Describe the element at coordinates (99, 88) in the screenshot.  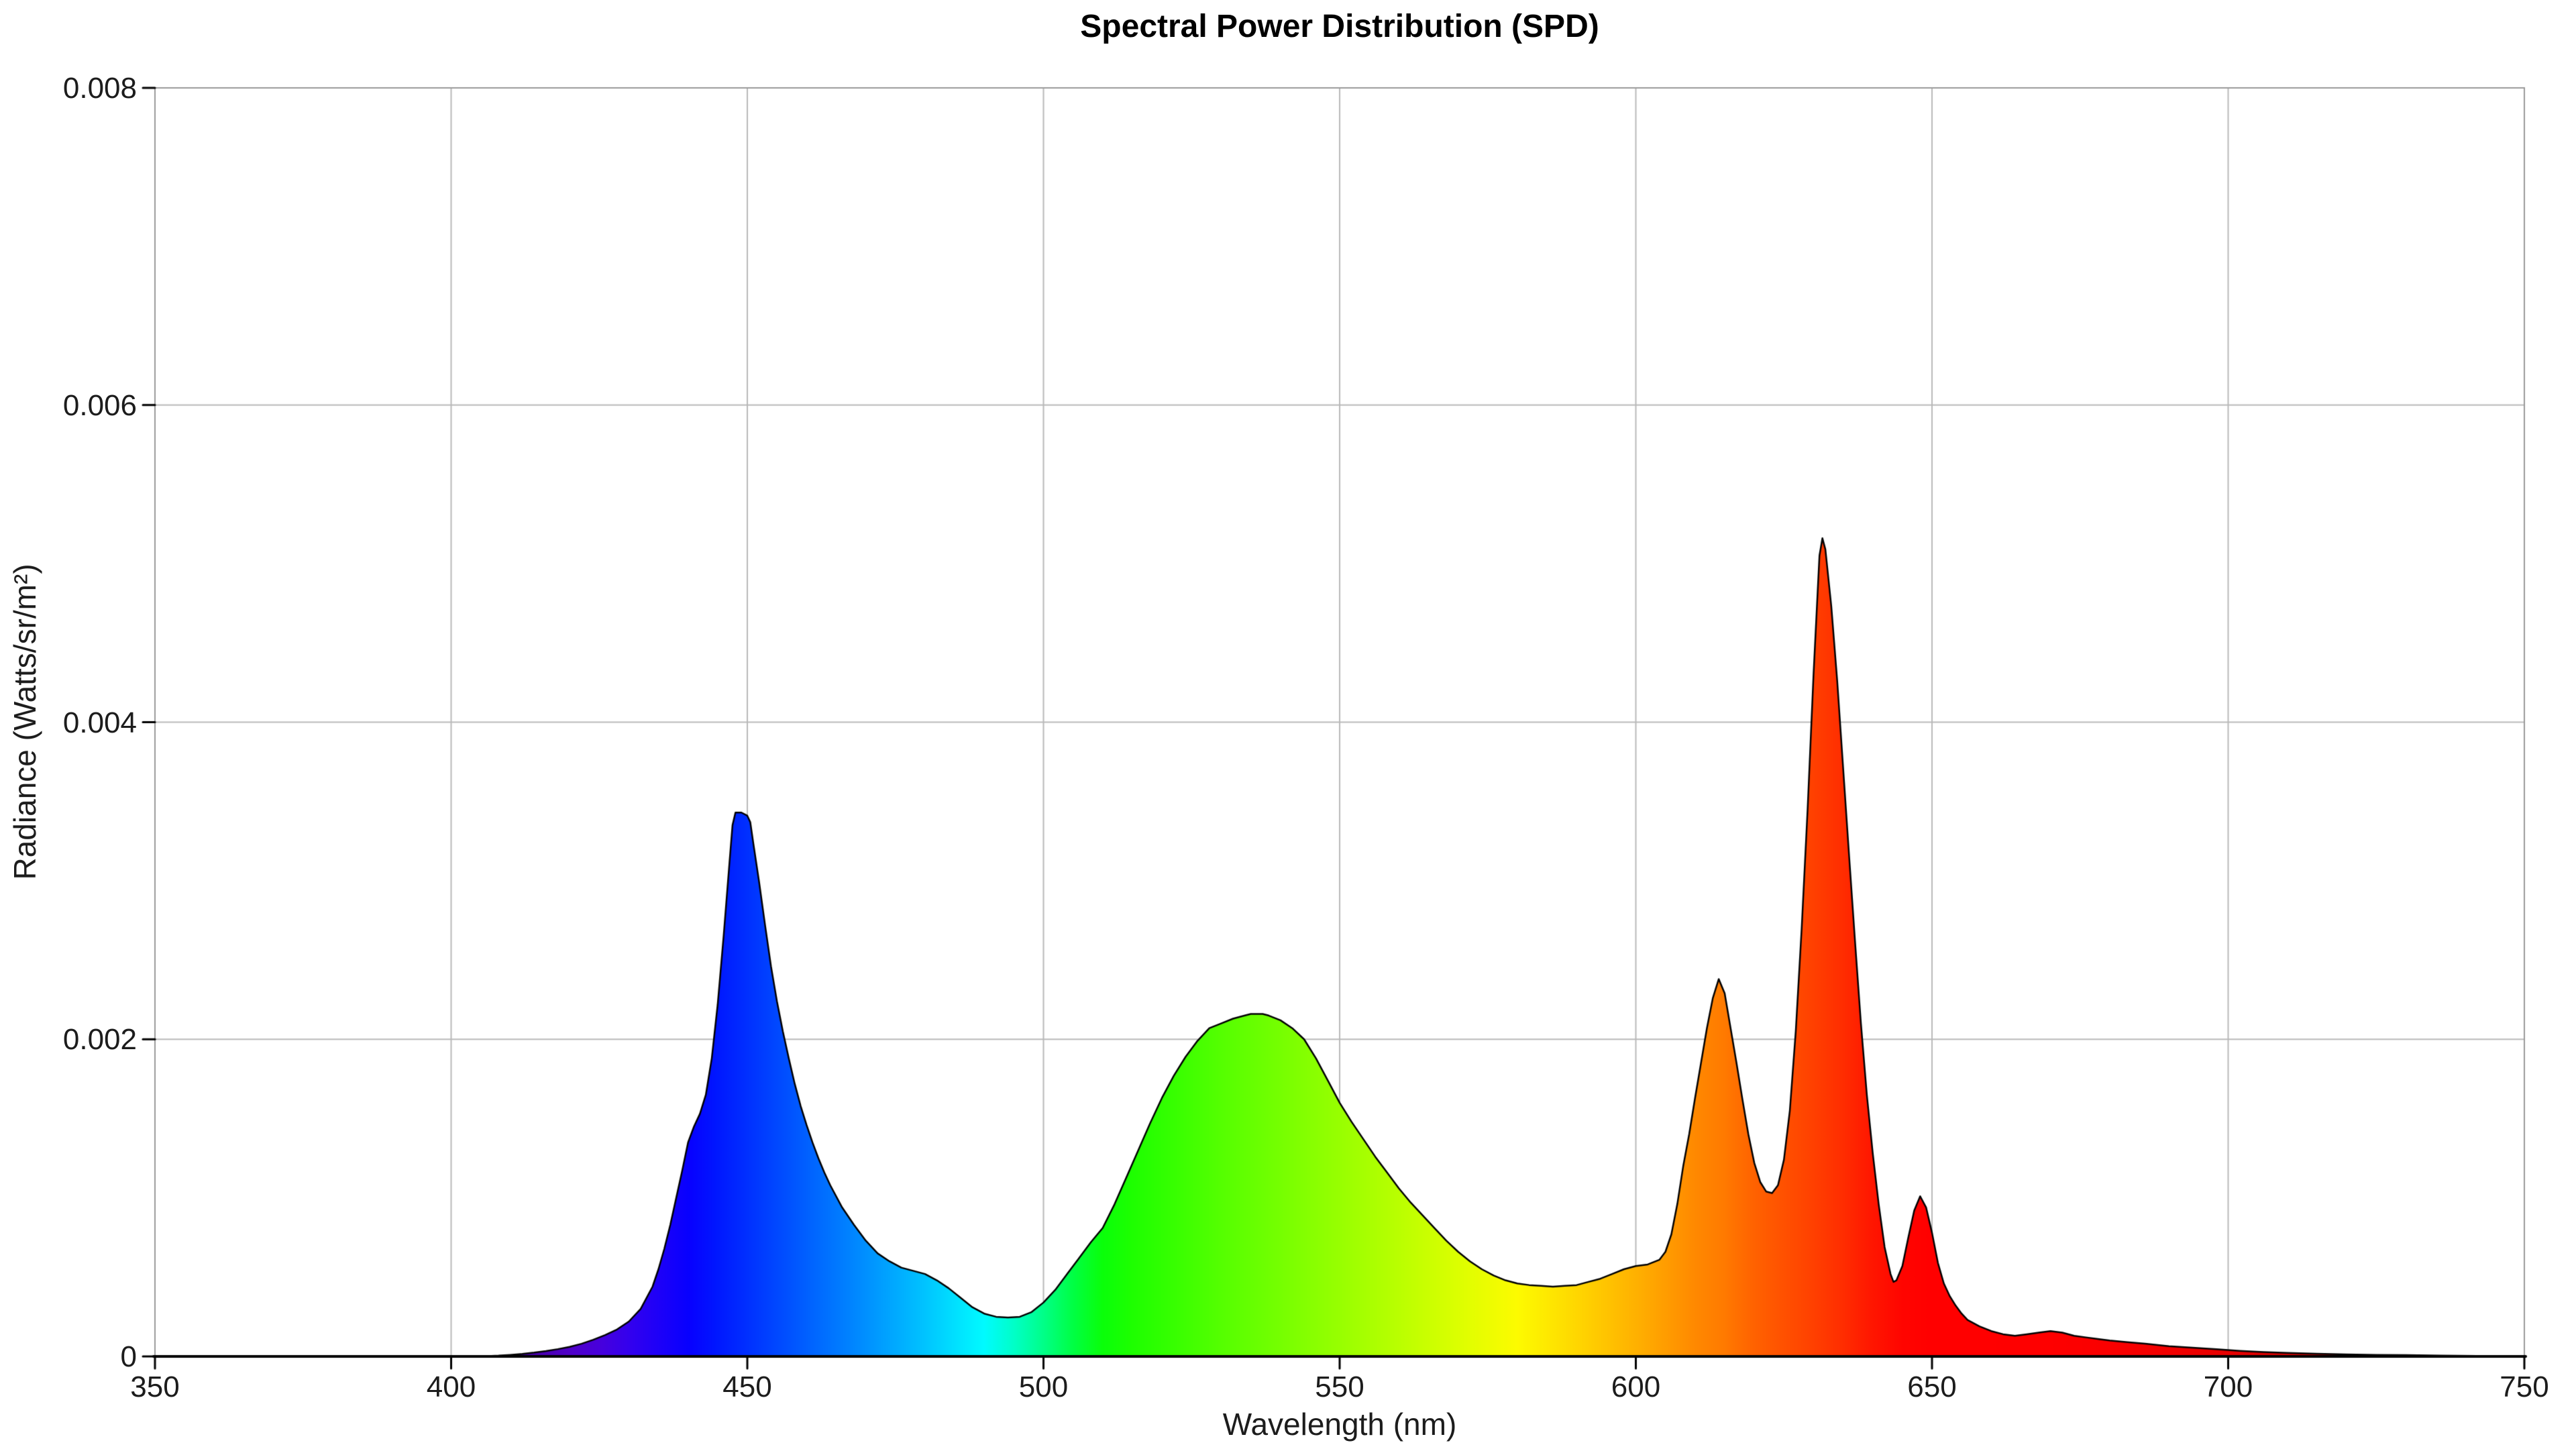
I see `y-tick-label-0.008: 0.008` at that location.